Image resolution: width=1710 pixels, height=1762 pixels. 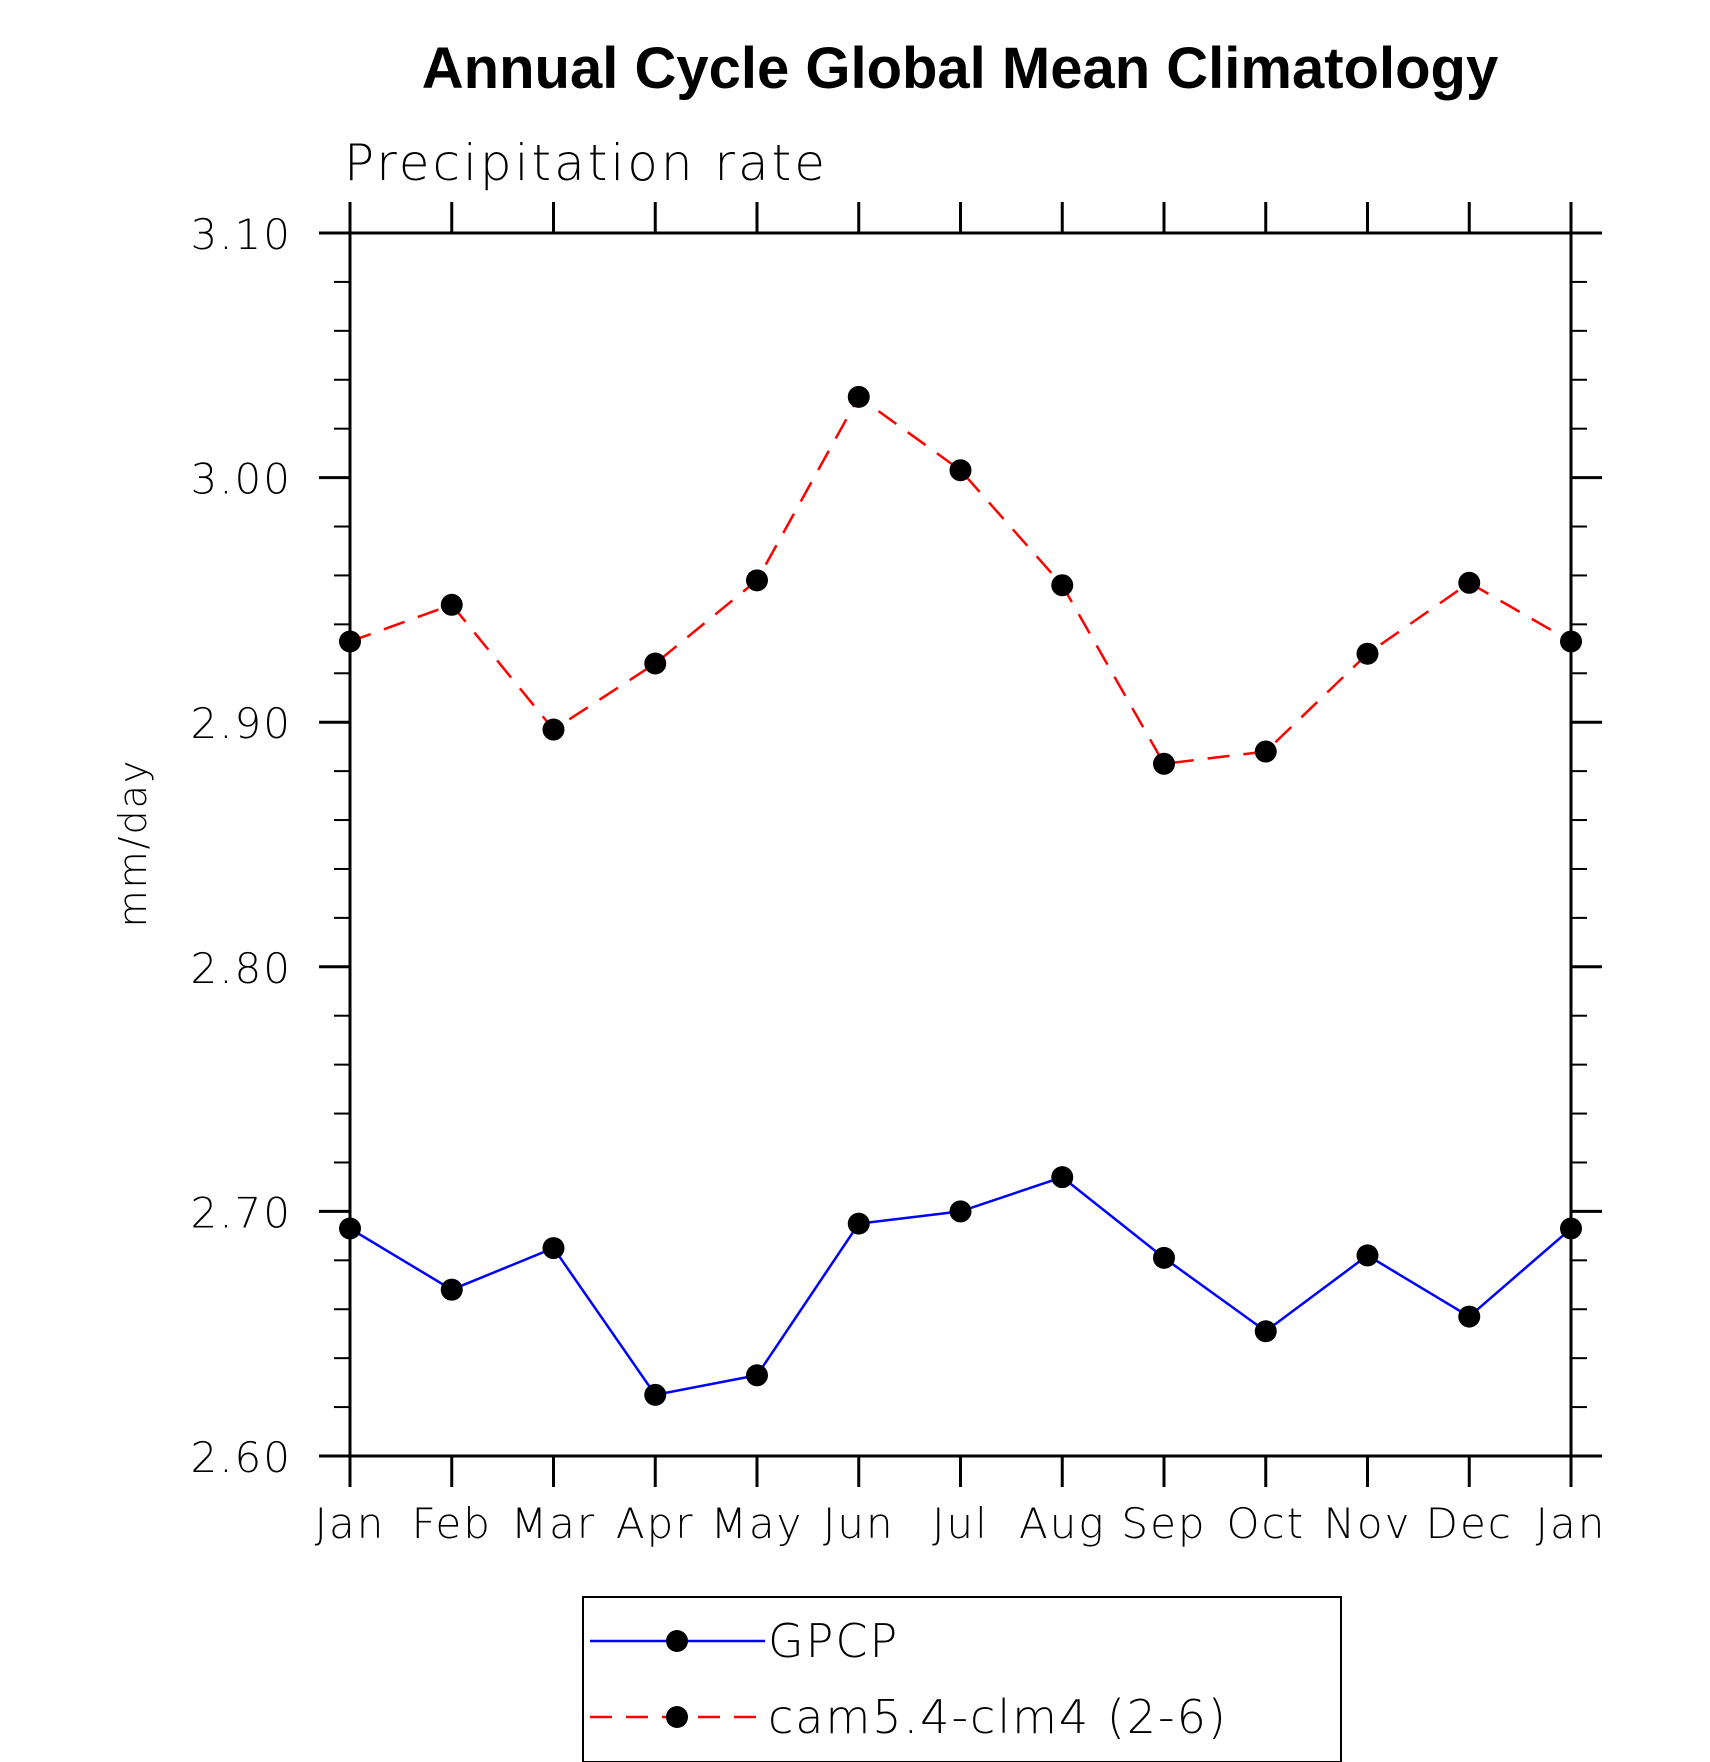 I want to click on y-tick-label: 3.10, so click(x=241, y=234).